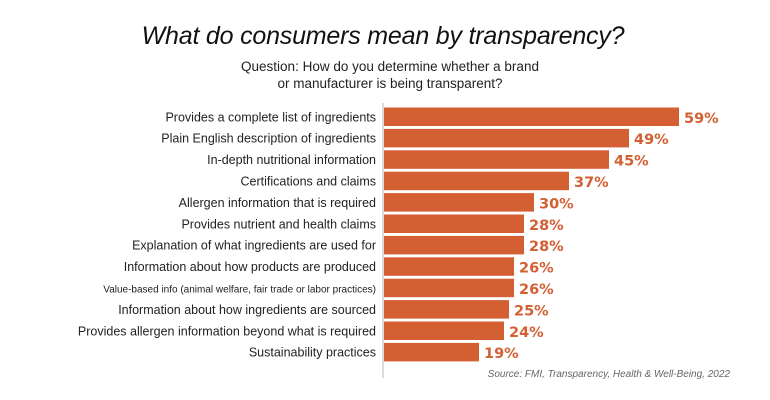 The image size is (770, 400). What do you see at coordinates (501, 354) in the screenshot?
I see `value-label: 19%` at bounding box center [501, 354].